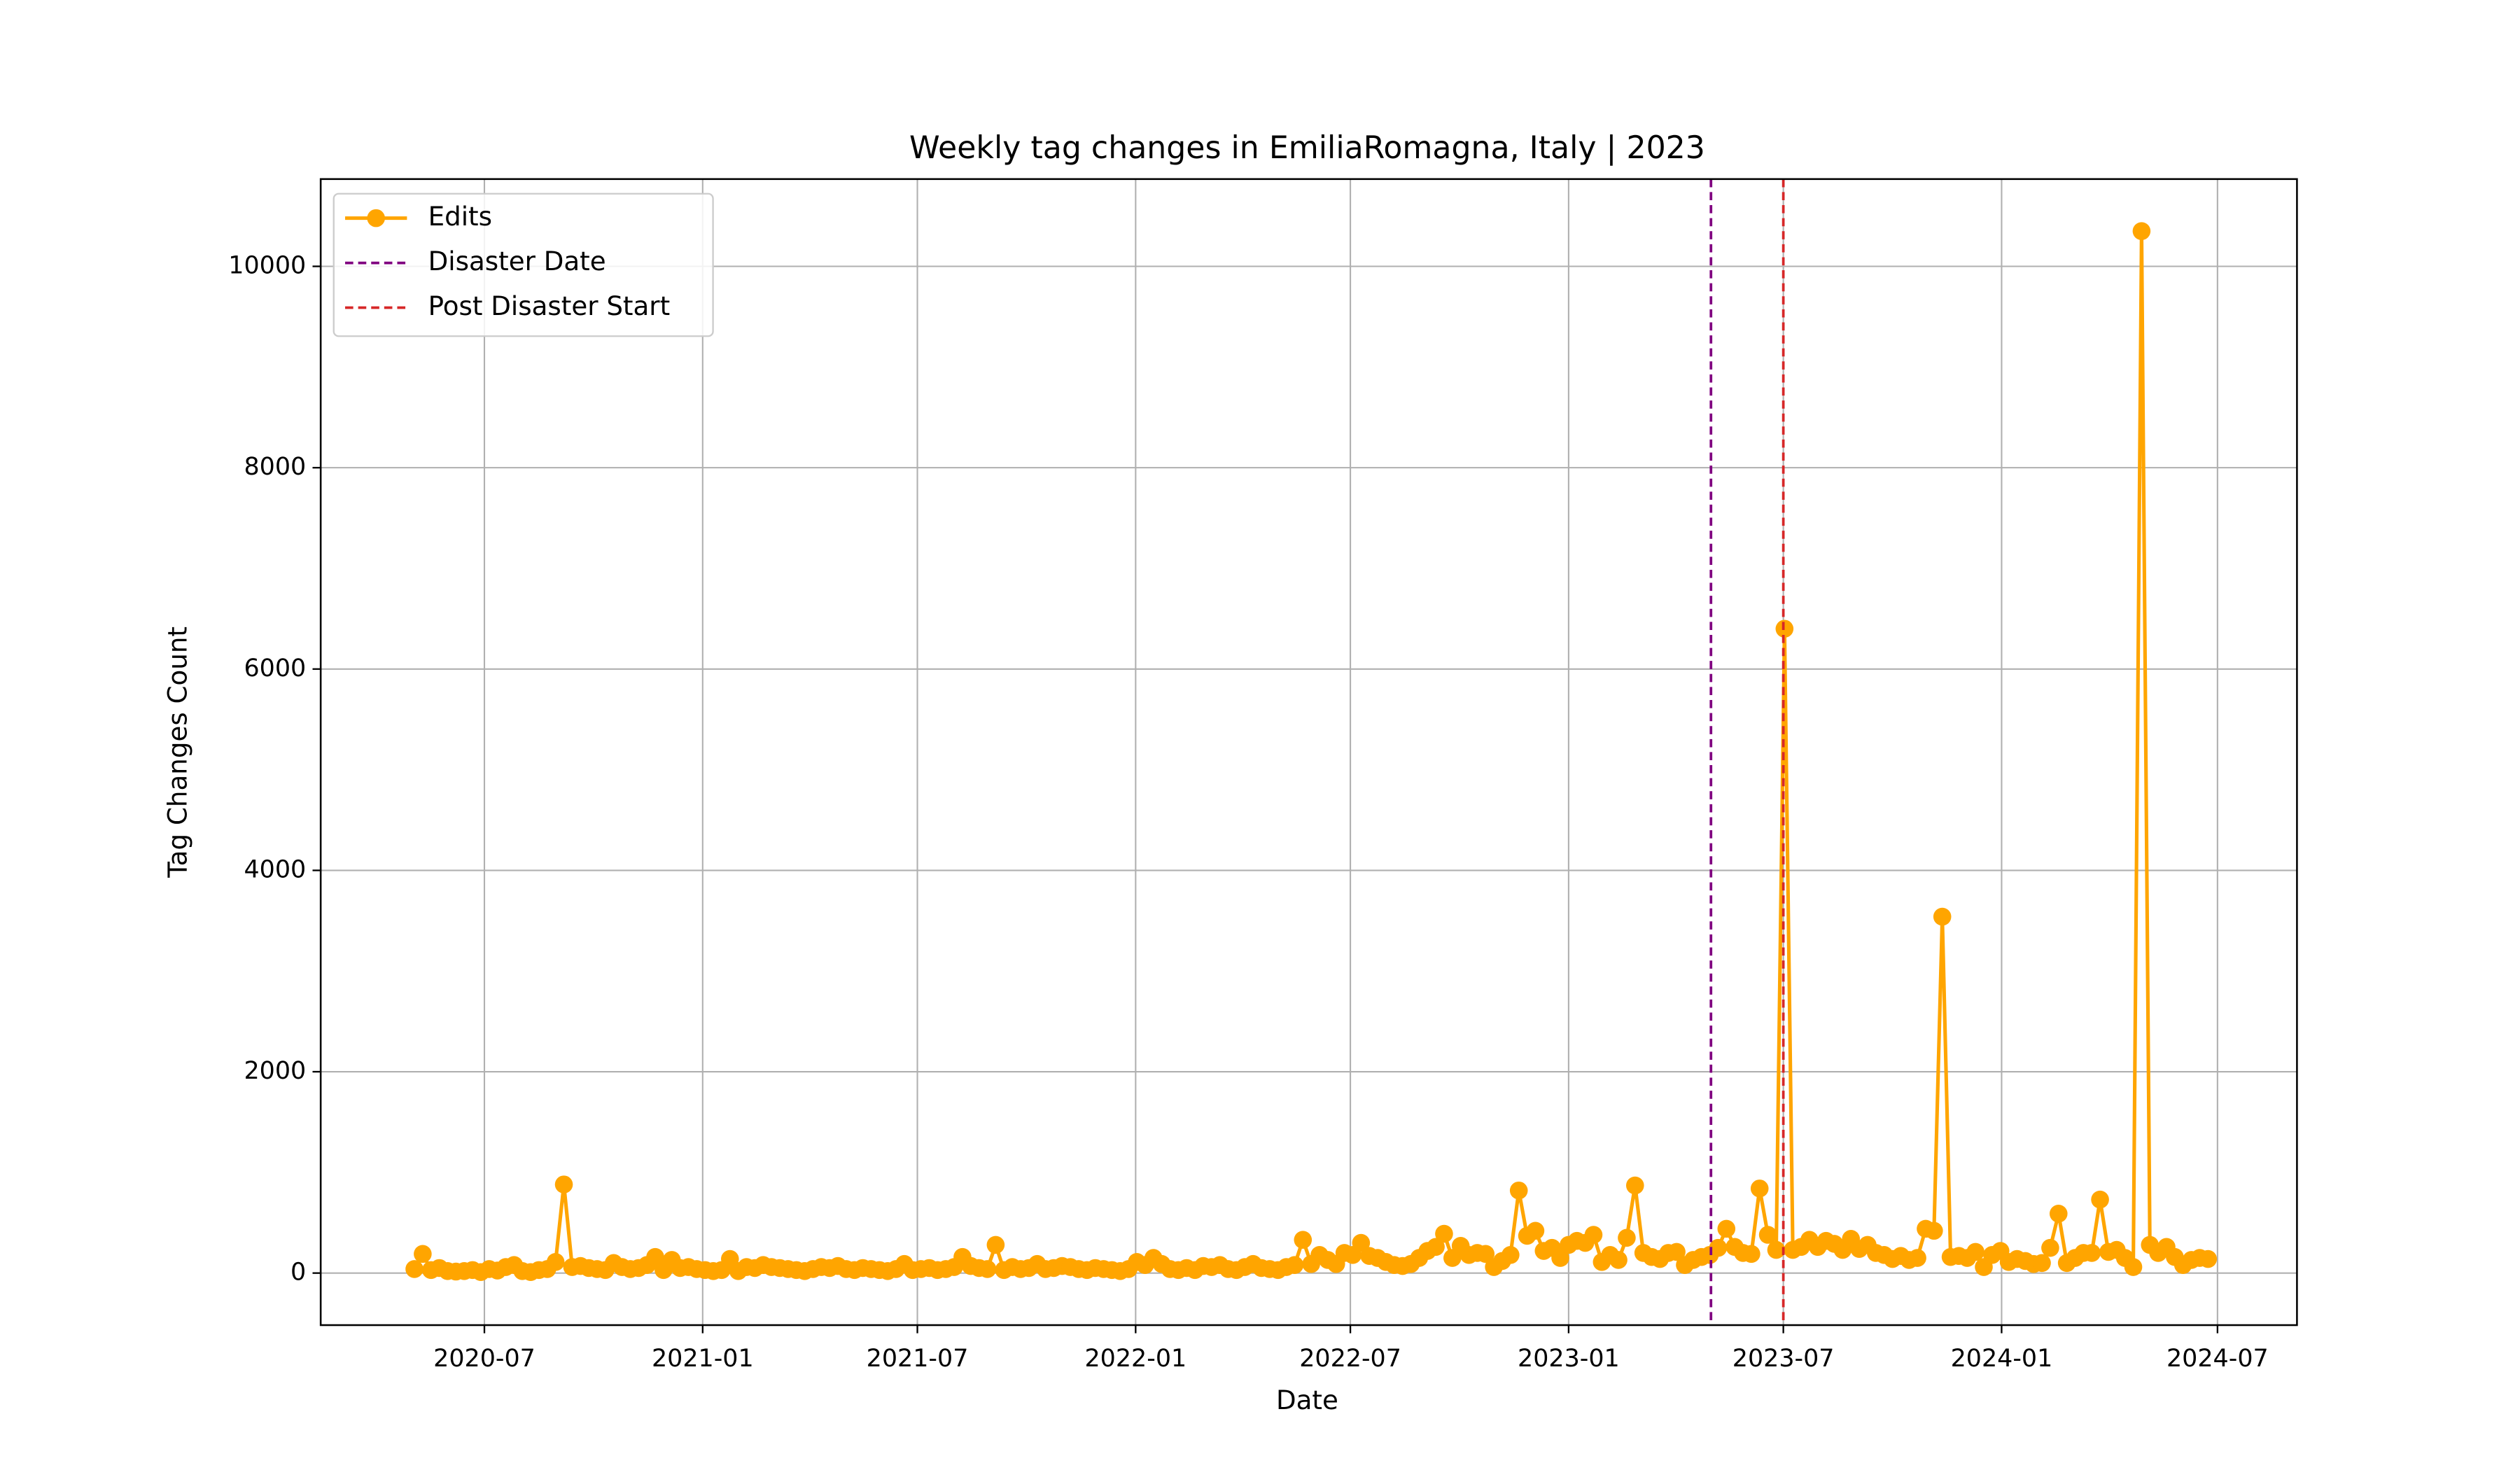 The width and height of the screenshot is (2520, 1470). I want to click on x-tick-label: 2020-07, so click(484, 1359).